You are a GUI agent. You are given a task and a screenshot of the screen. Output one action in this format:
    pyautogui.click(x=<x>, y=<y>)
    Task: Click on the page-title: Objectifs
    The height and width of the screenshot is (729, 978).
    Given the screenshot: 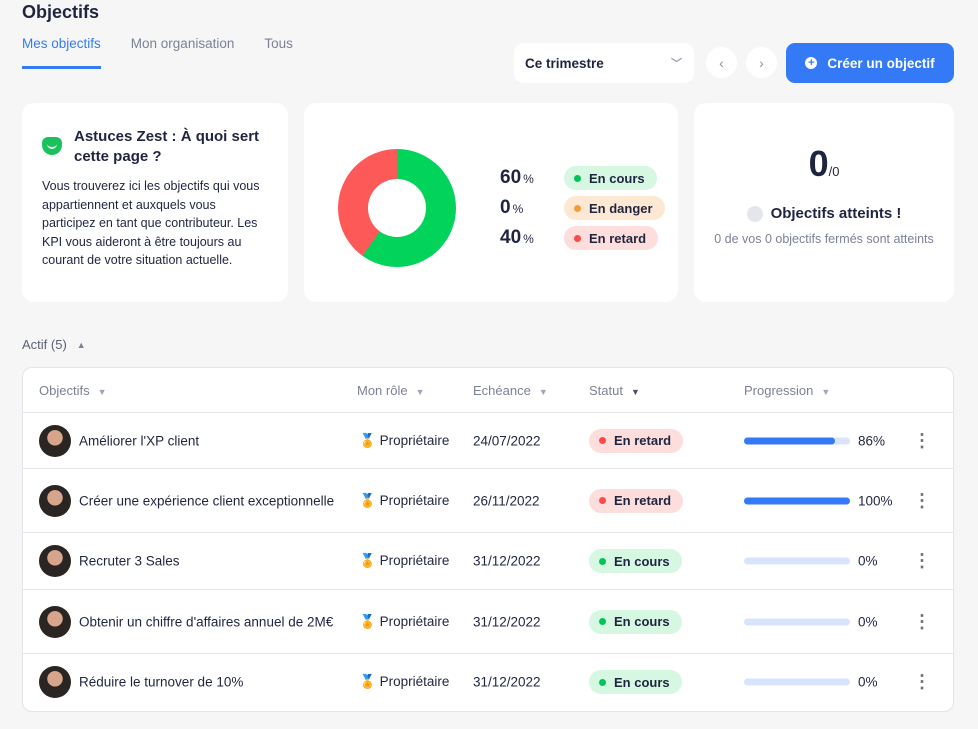 What is the action you would take?
    pyautogui.click(x=61, y=12)
    